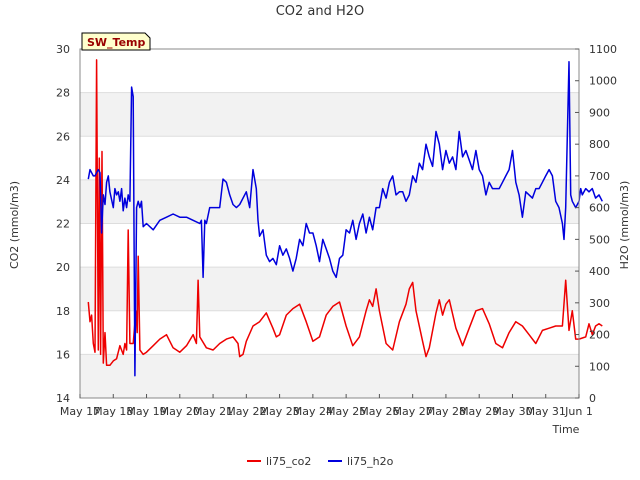 This screenshot has height=480, width=640. What do you see at coordinates (592, 398) in the screenshot?
I see `right-tick-label: 0` at bounding box center [592, 398].